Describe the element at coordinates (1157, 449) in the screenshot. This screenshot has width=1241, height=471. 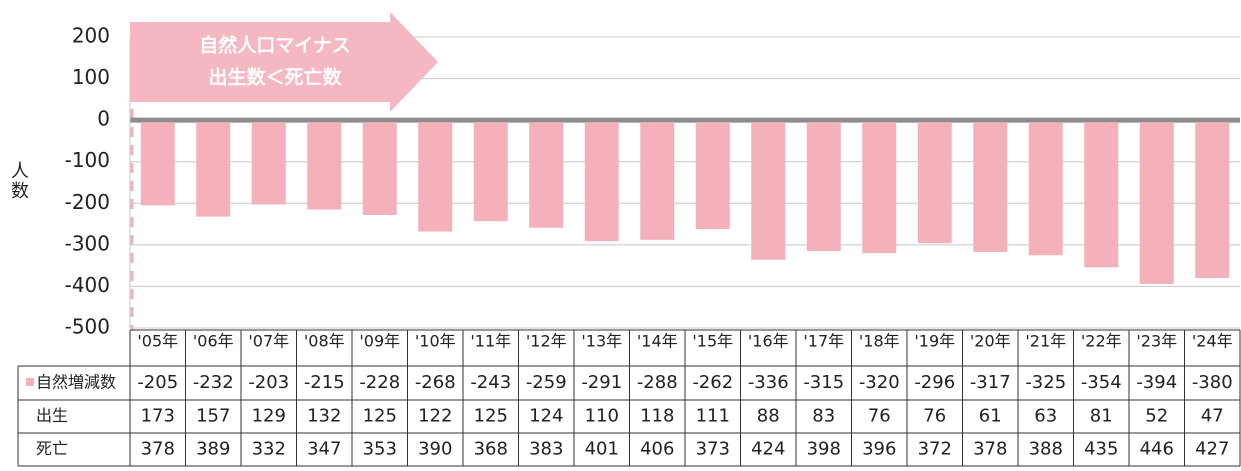
I see `table-cell: 446` at that location.